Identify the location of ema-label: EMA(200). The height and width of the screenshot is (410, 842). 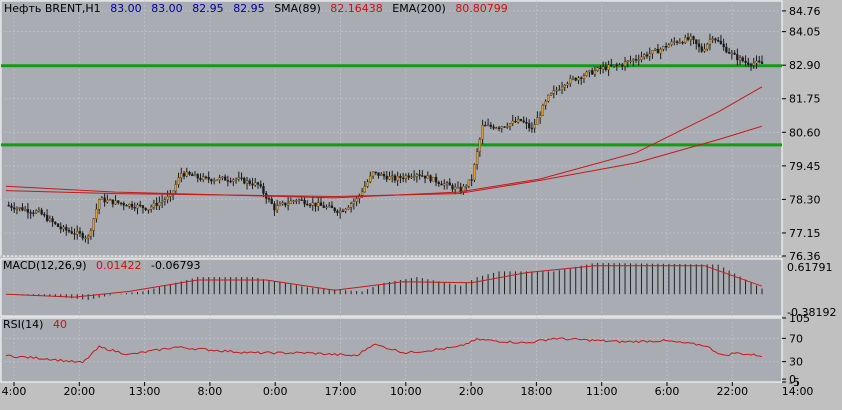
(419, 8).